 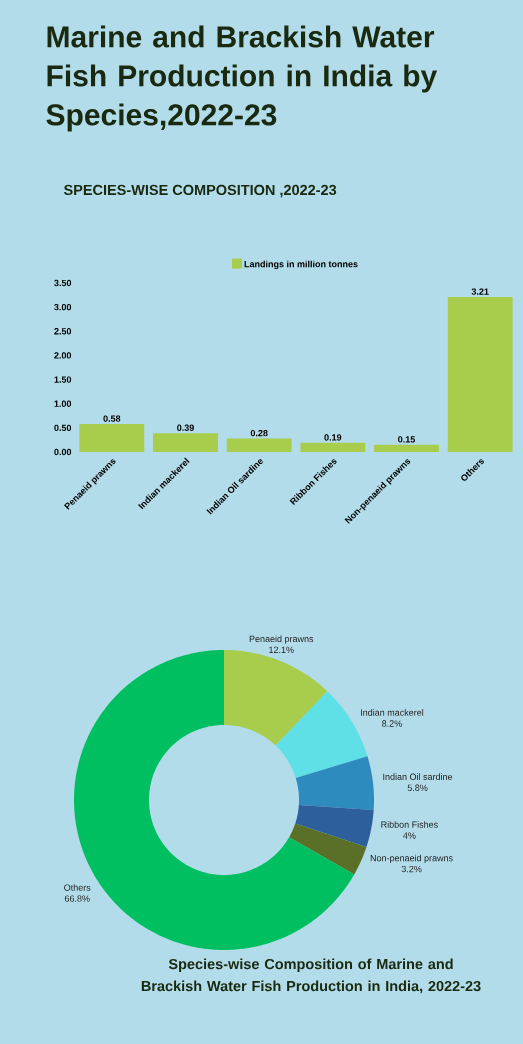 What do you see at coordinates (281, 649) in the screenshot?
I see `data-label: 12.1%` at bounding box center [281, 649].